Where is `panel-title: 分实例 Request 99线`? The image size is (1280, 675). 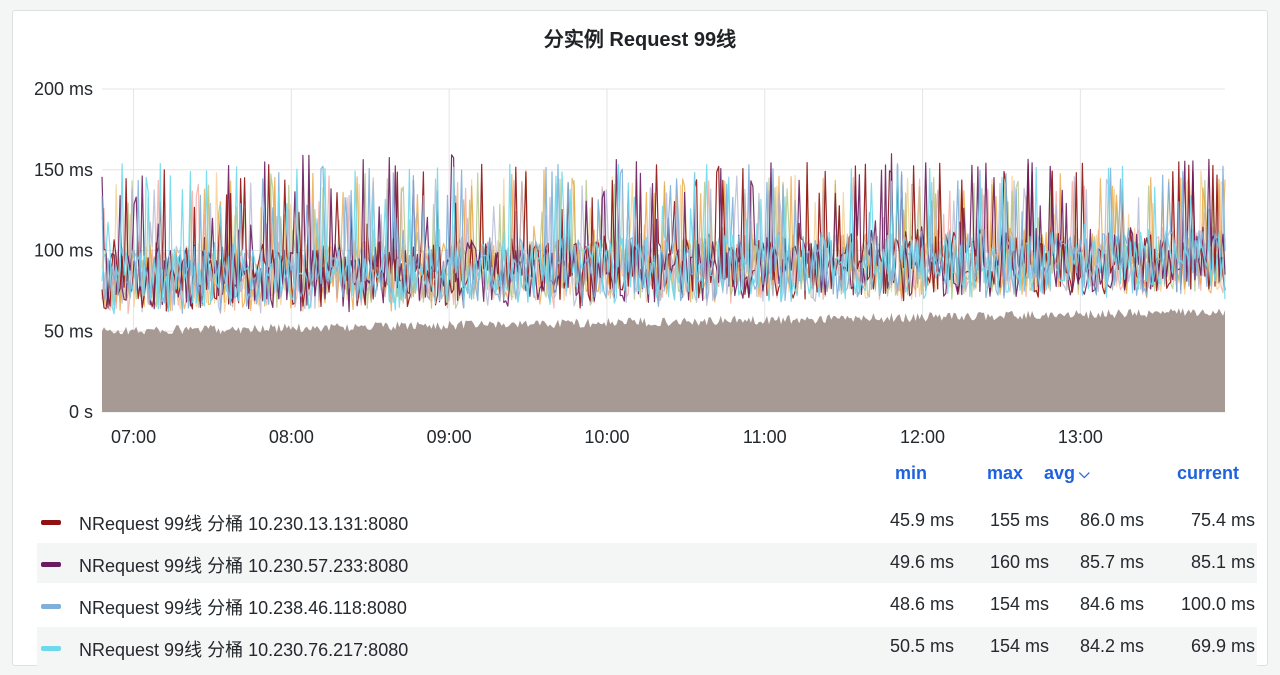 panel-title: 分实例 Request 99线 is located at coordinates (640, 40).